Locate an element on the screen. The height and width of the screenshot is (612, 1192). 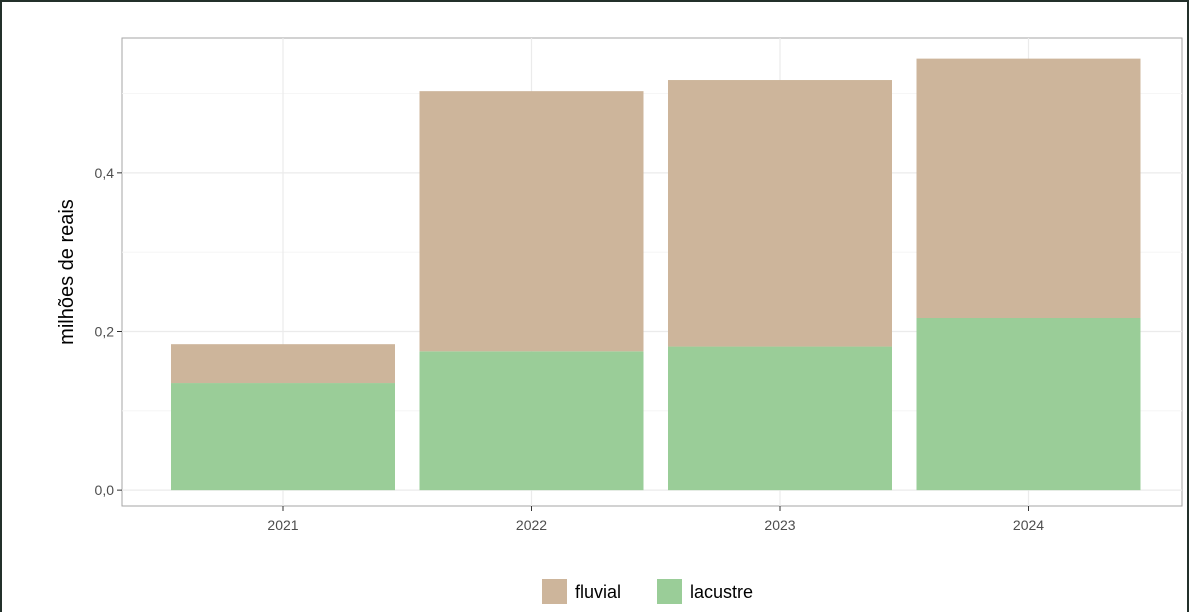
bar-fluvial-2024 is located at coordinates (1028, 188).